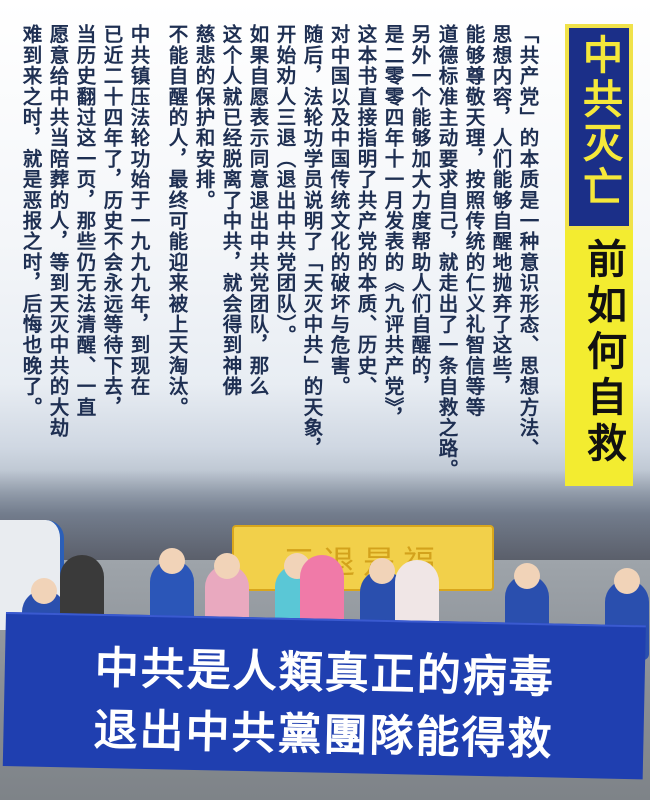 This screenshot has height=800, width=650. Describe the element at coordinates (473, 221) in the screenshot. I see `text-column: 能够尊敬天理，按照传统的仁义礼智信等等` at that location.